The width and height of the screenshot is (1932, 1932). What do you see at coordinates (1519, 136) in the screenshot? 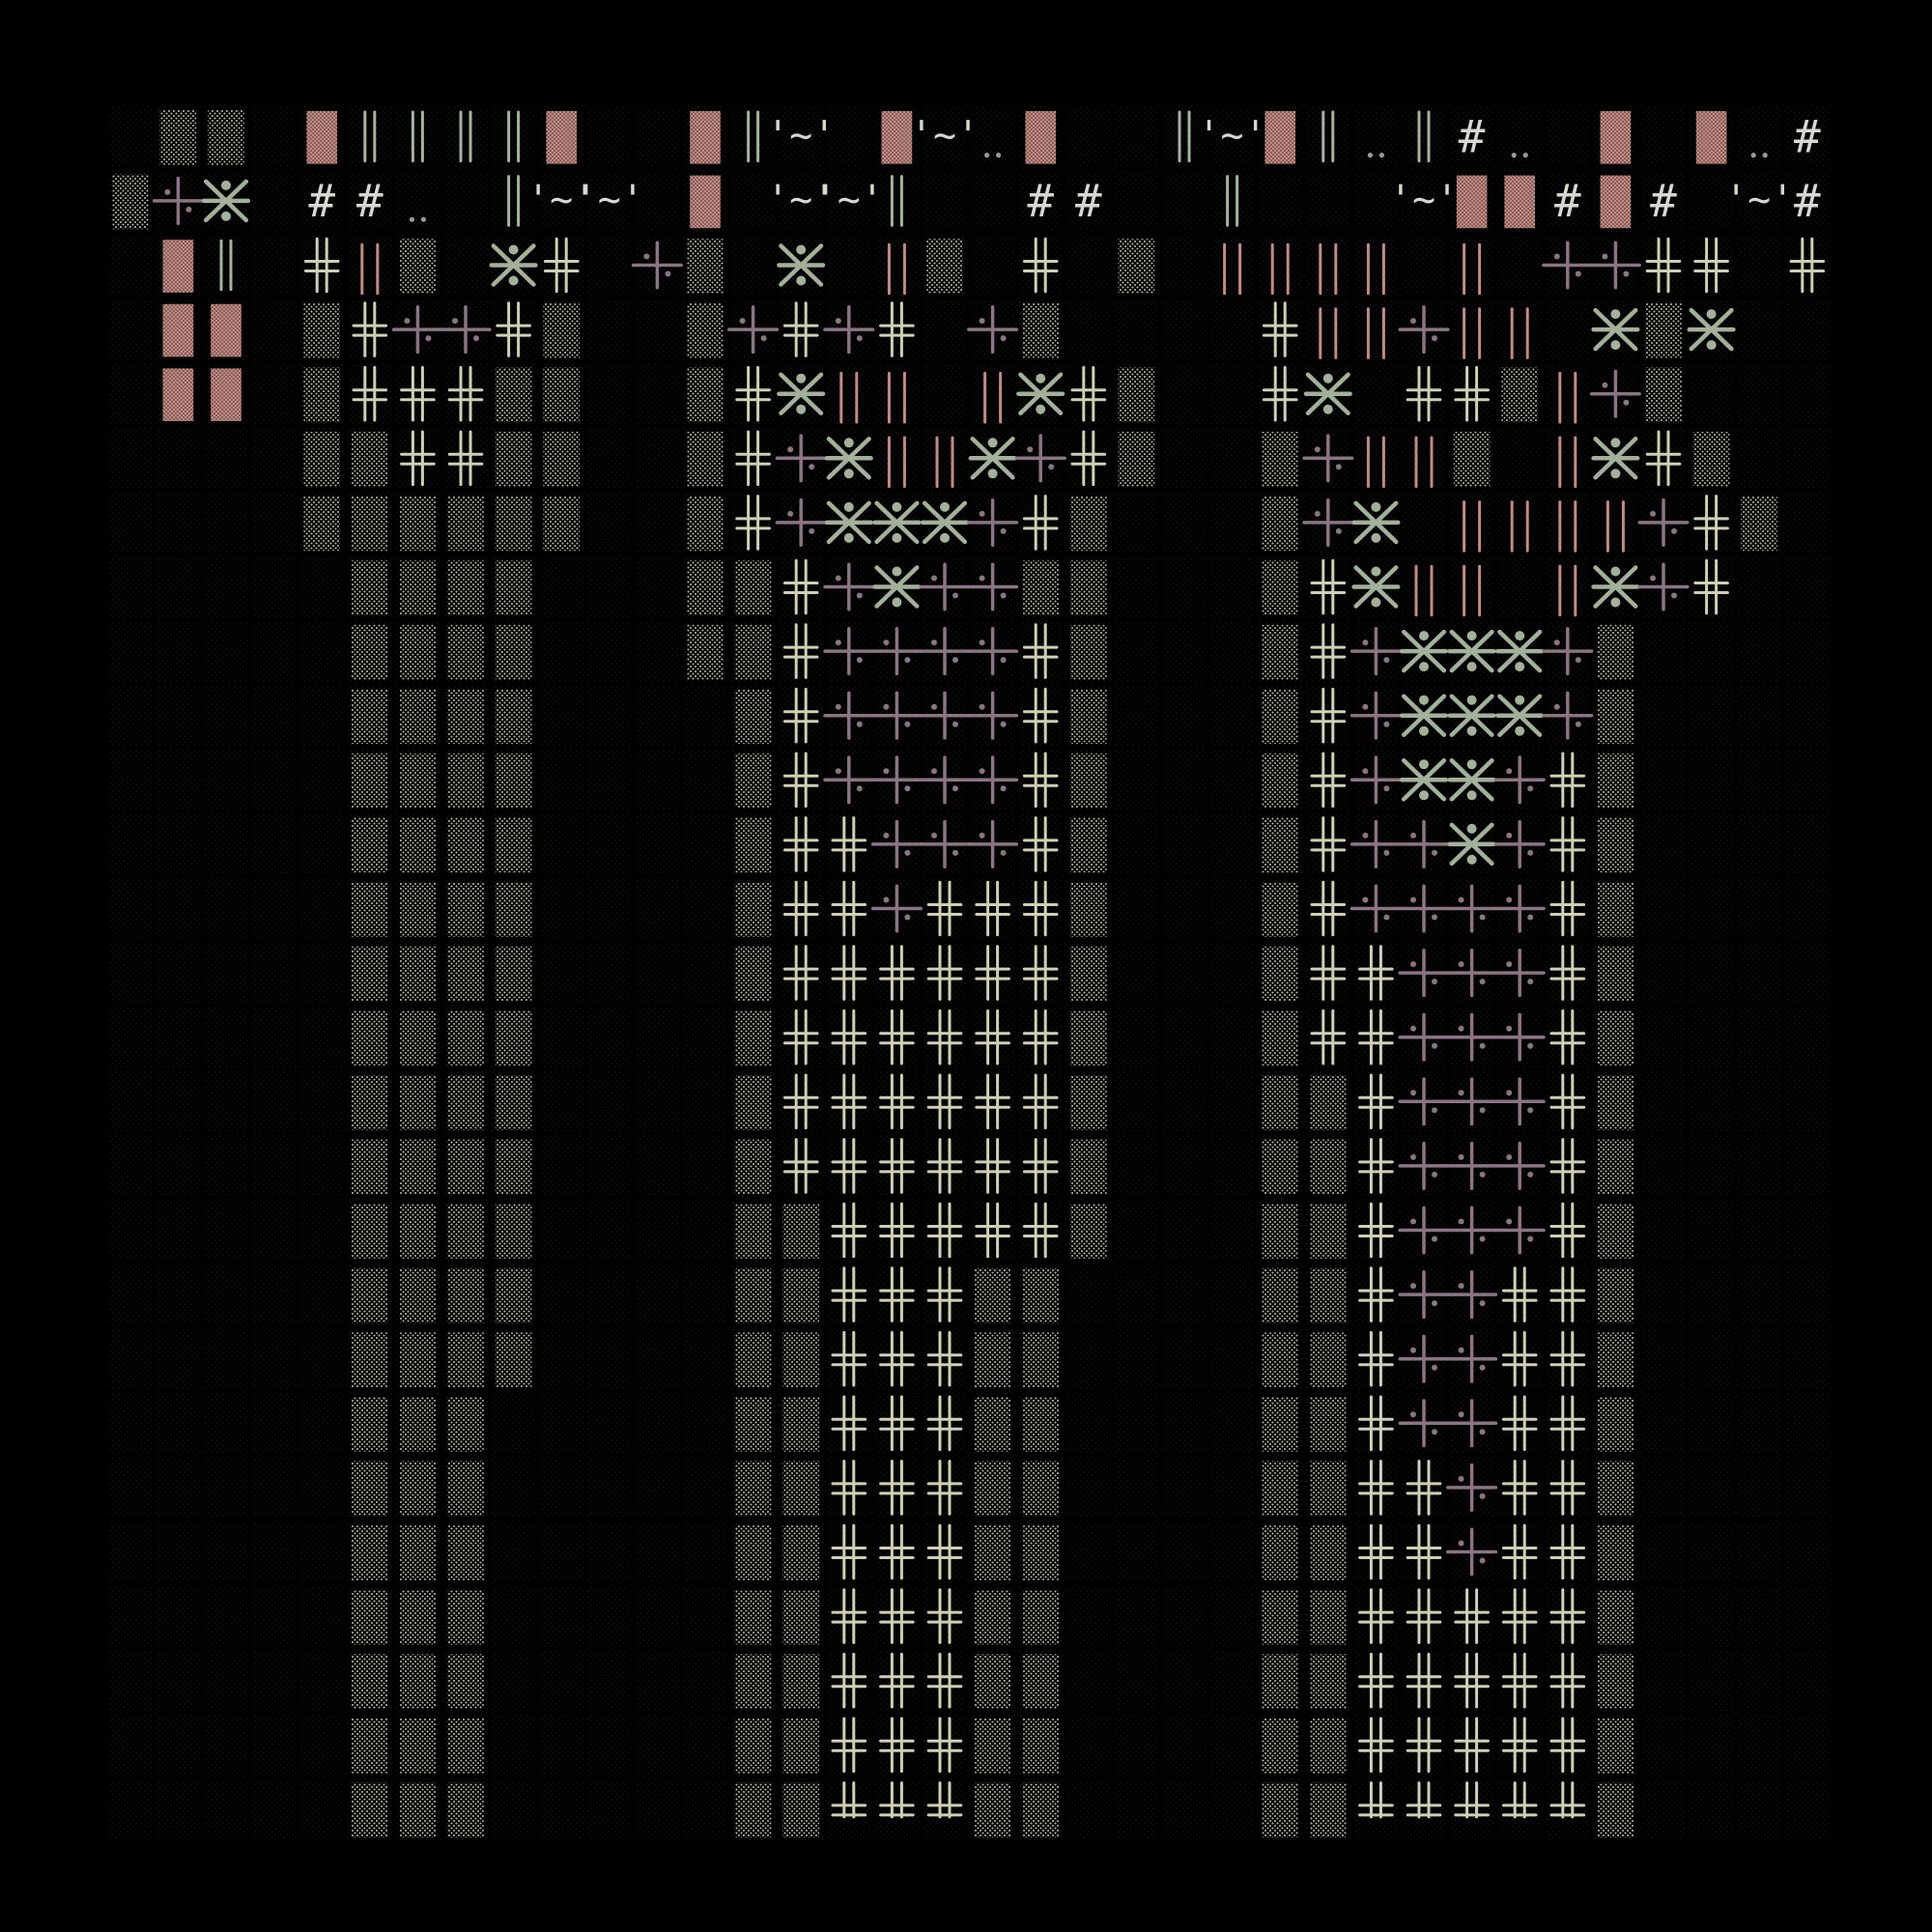
I see `dotdot-glyph` at bounding box center [1519, 136].